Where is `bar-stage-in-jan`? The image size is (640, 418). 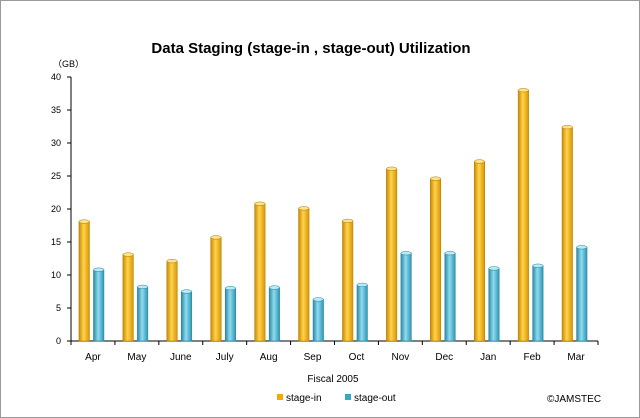 bar-stage-in-jan is located at coordinates (479, 251).